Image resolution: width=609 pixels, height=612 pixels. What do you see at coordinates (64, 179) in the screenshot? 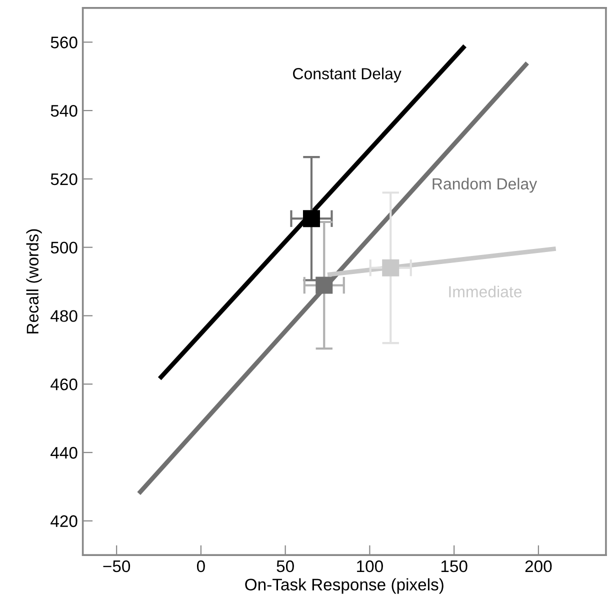
I see `y-tick-label: 520` at bounding box center [64, 179].